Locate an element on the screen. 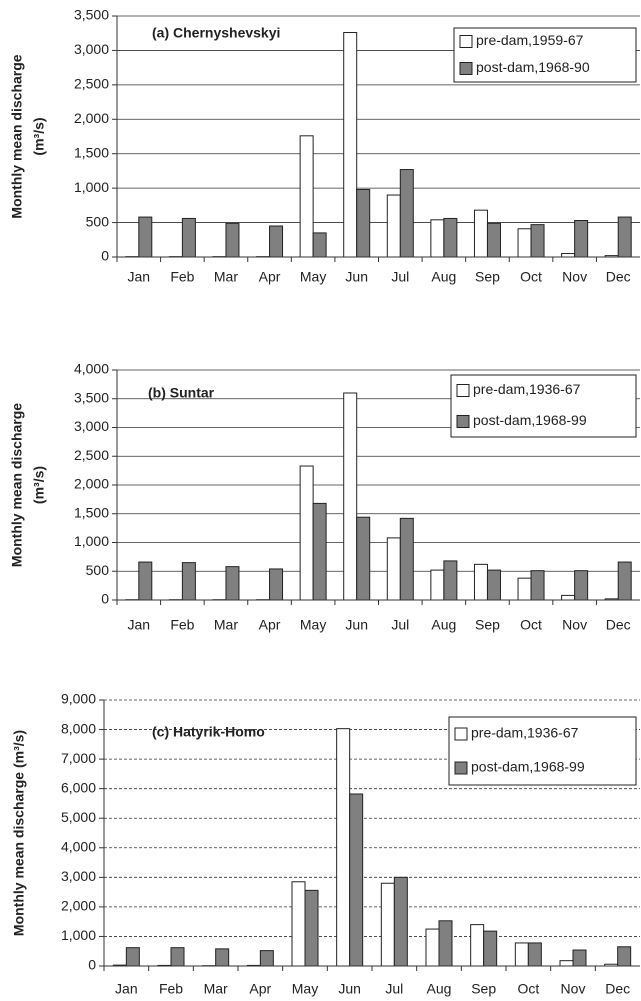 This screenshot has height=1001, width=641. panel-label: (a) Chernyshevskyi is located at coordinates (216, 33).